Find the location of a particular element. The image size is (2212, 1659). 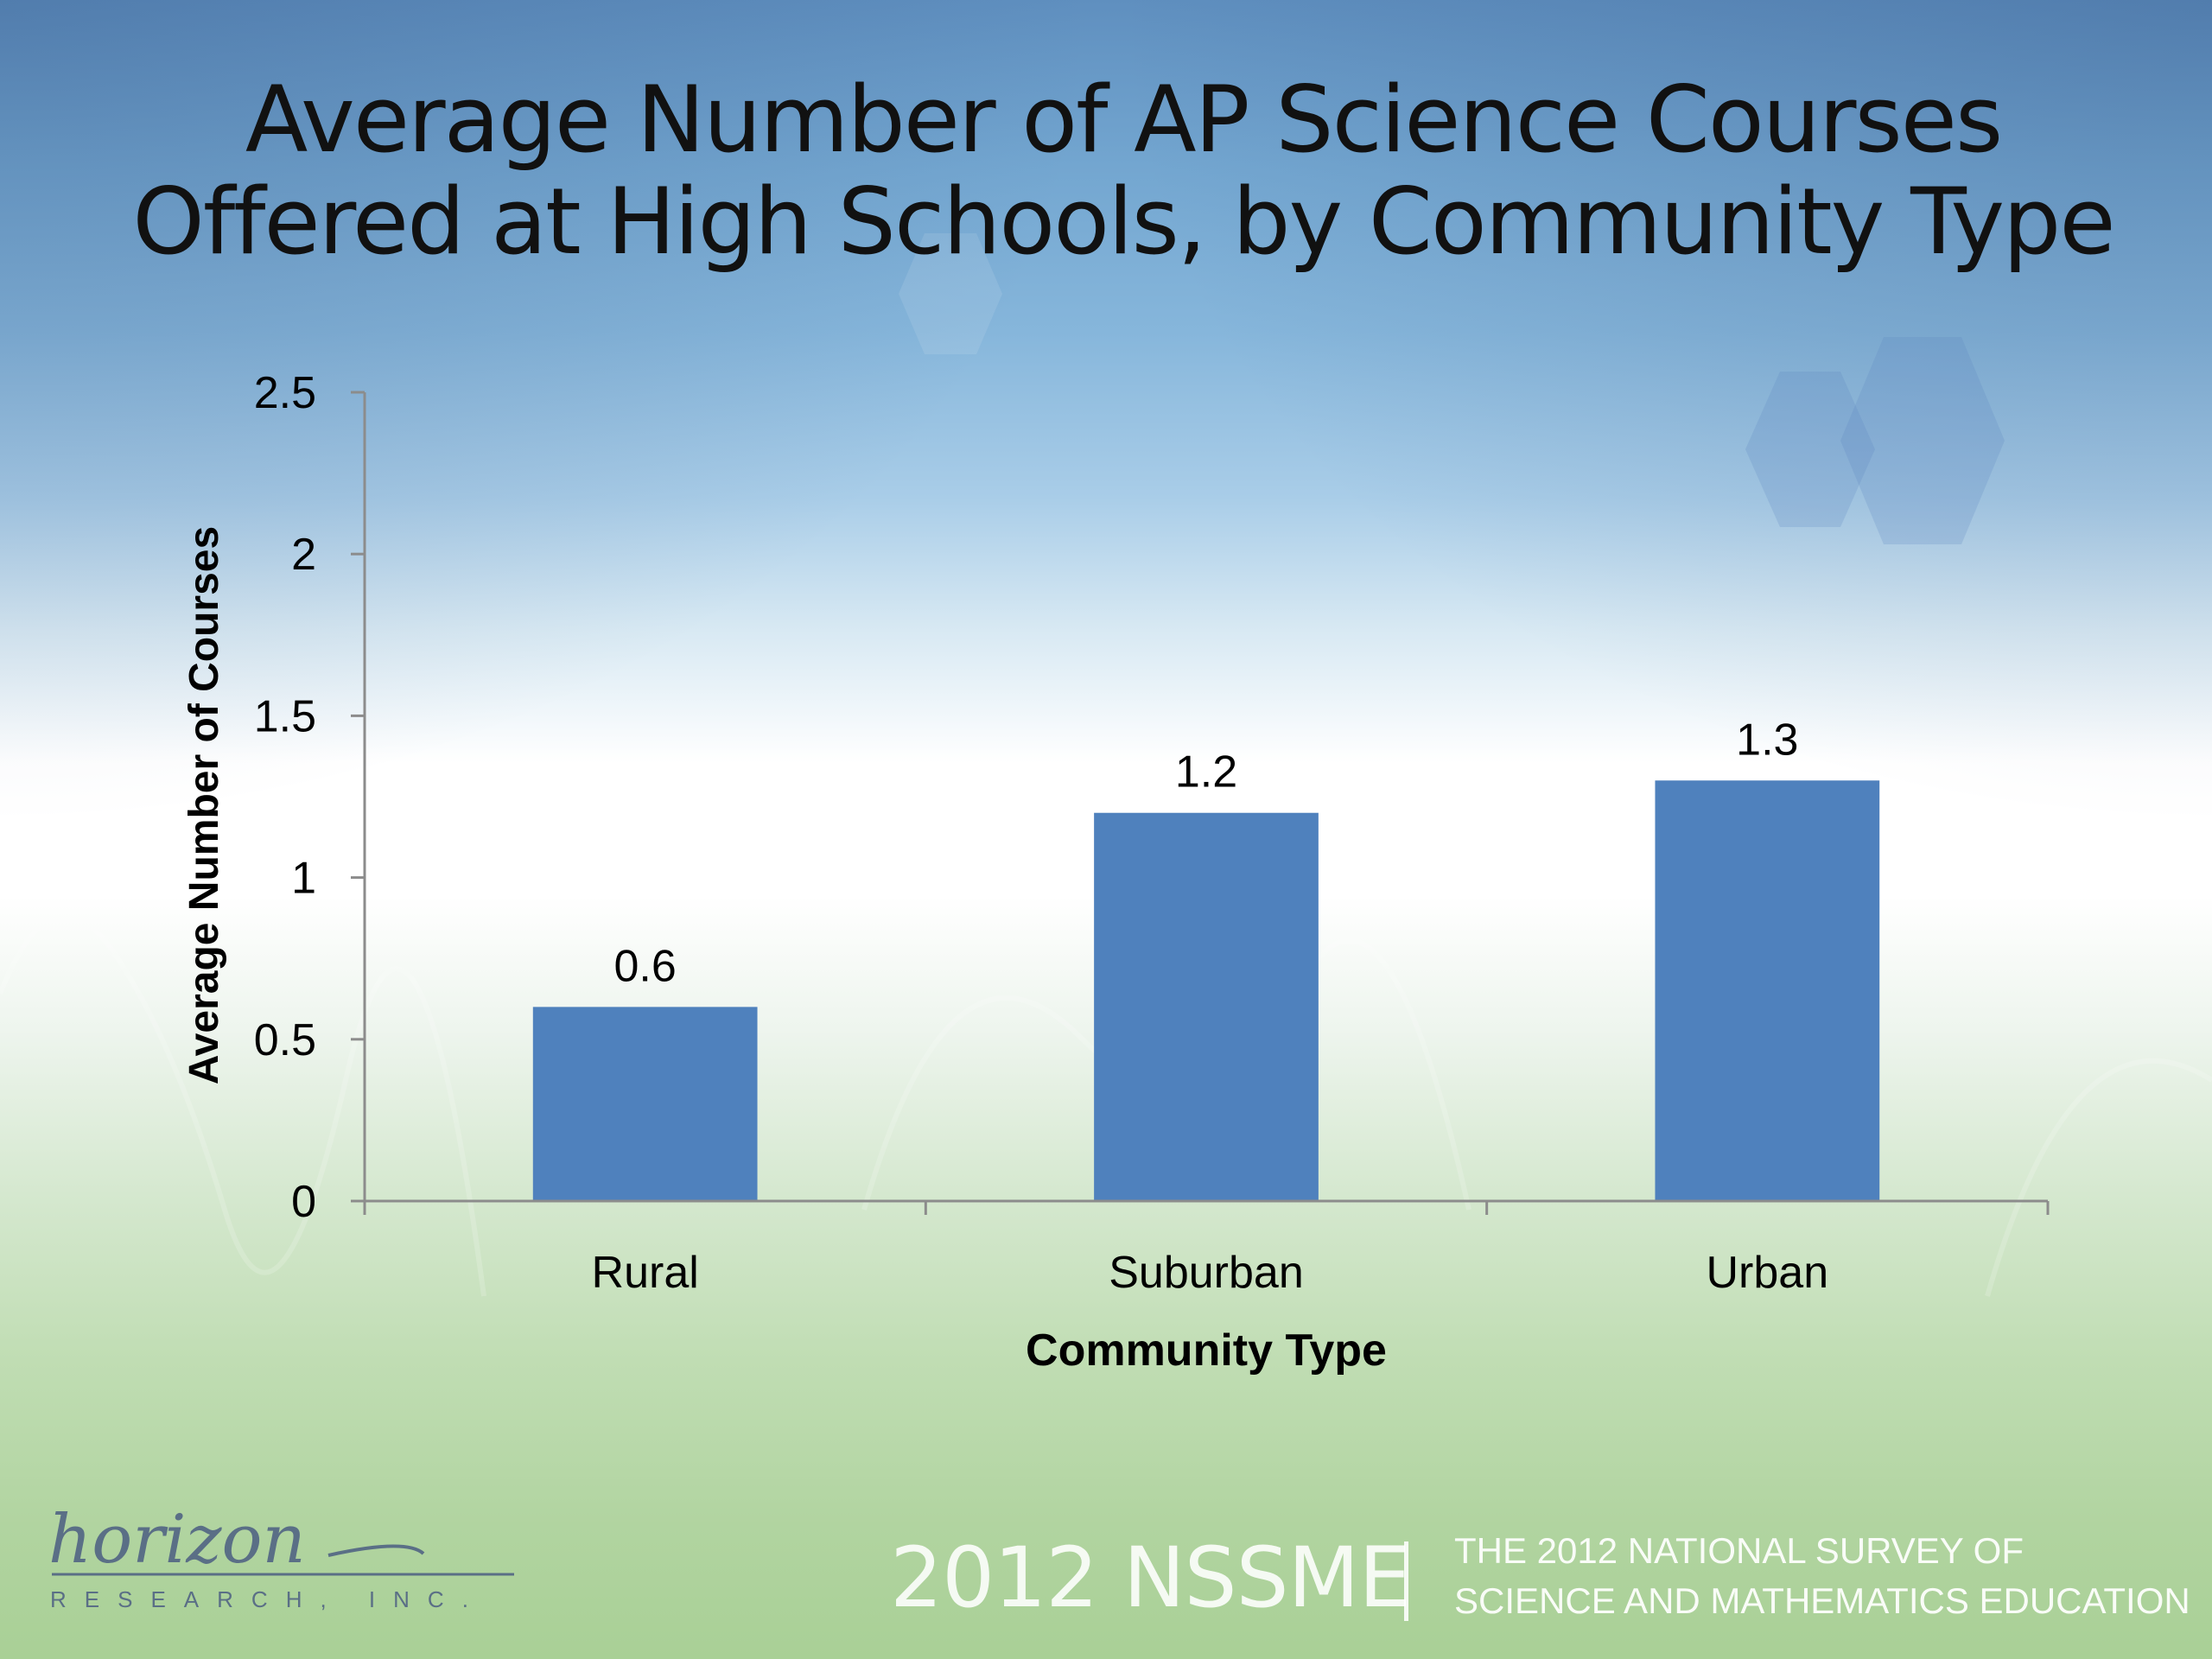

bar-urban is located at coordinates (1767, 990).